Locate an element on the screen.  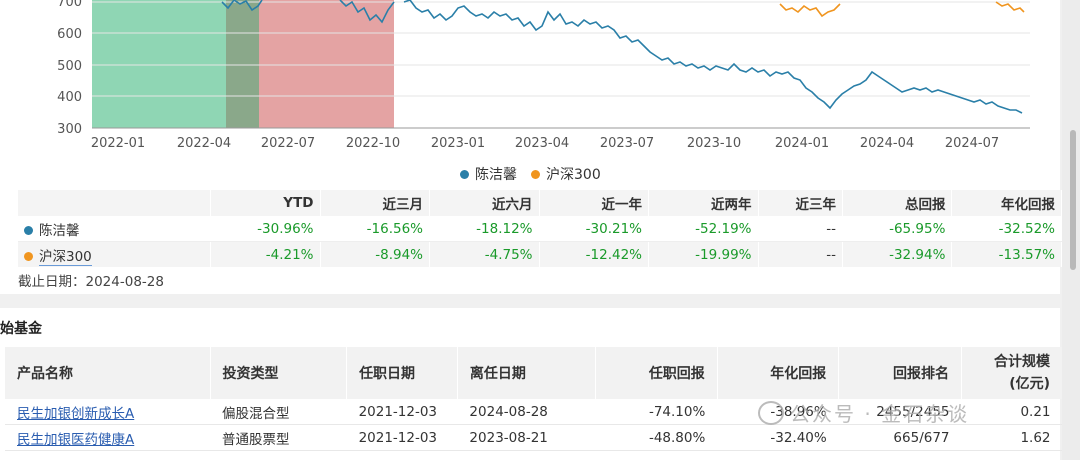
fund-name-cell: 民生加银创新成长A is located at coordinates (108, 412).